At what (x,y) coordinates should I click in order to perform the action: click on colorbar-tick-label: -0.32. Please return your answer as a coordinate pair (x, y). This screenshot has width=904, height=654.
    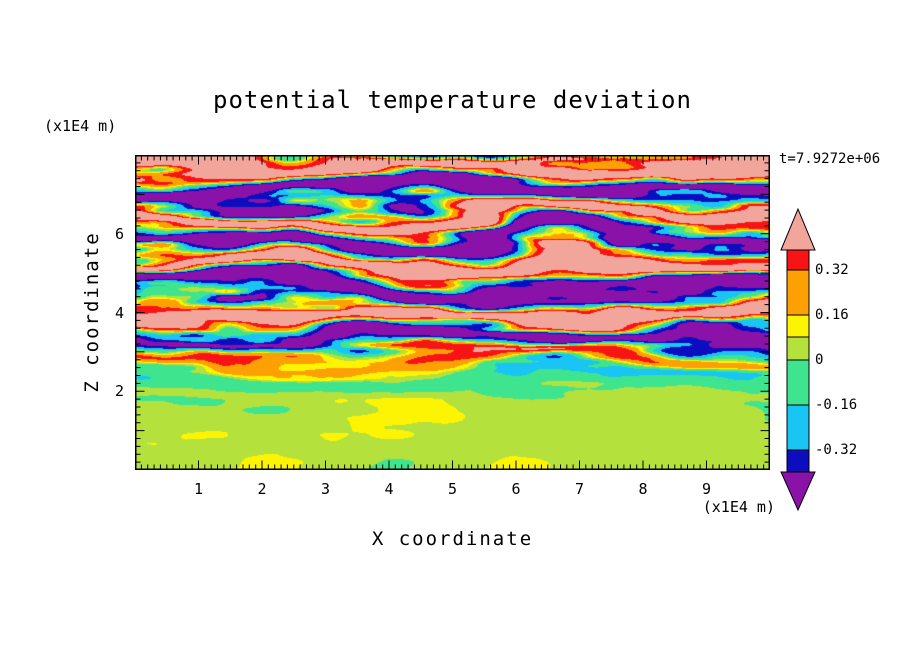
    Looking at the image, I should click on (836, 450).